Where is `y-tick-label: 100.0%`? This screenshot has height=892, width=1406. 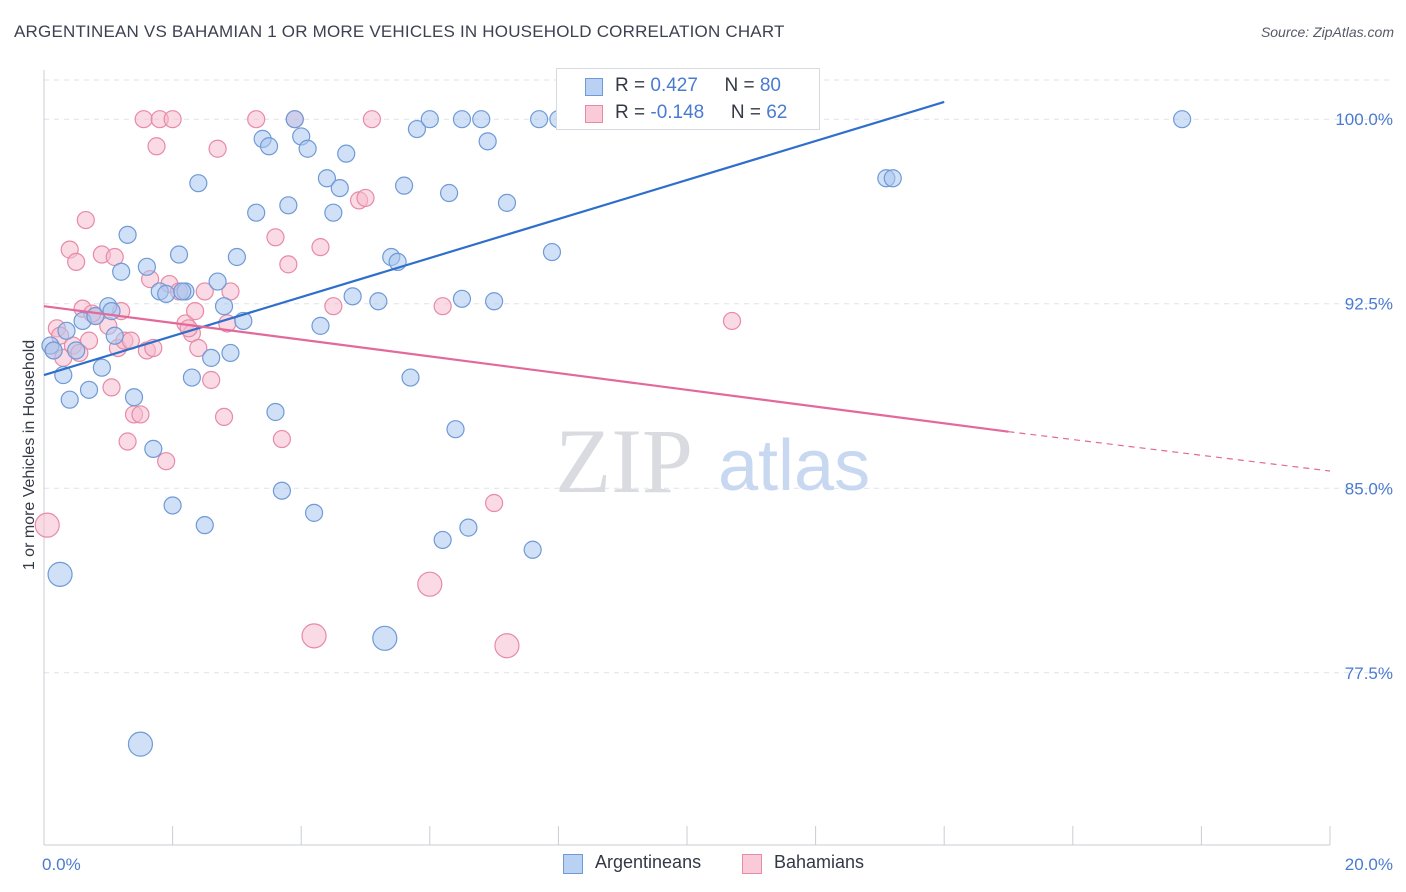
y-tick-label: 100.0% is located at coordinates (1364, 119).